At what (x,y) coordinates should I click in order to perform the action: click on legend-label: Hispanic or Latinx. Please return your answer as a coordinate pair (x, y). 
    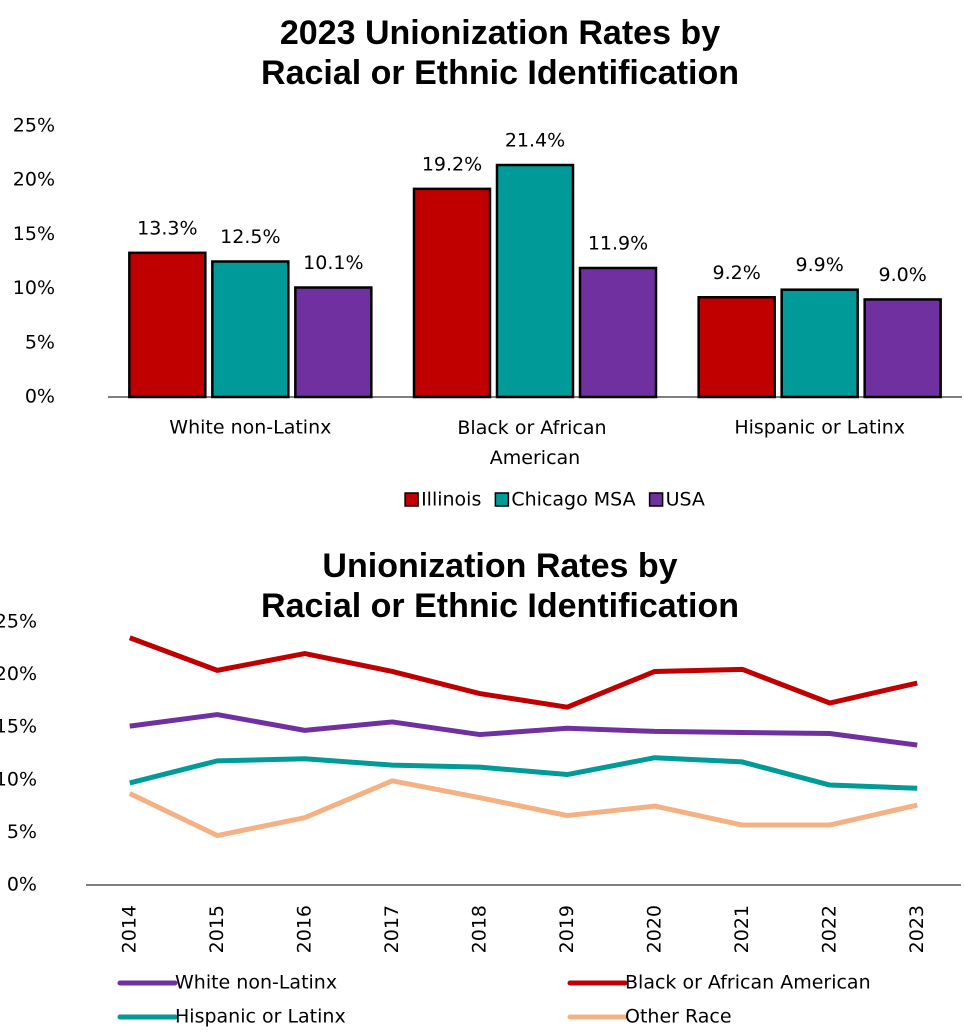
    Looking at the image, I should click on (260, 1017).